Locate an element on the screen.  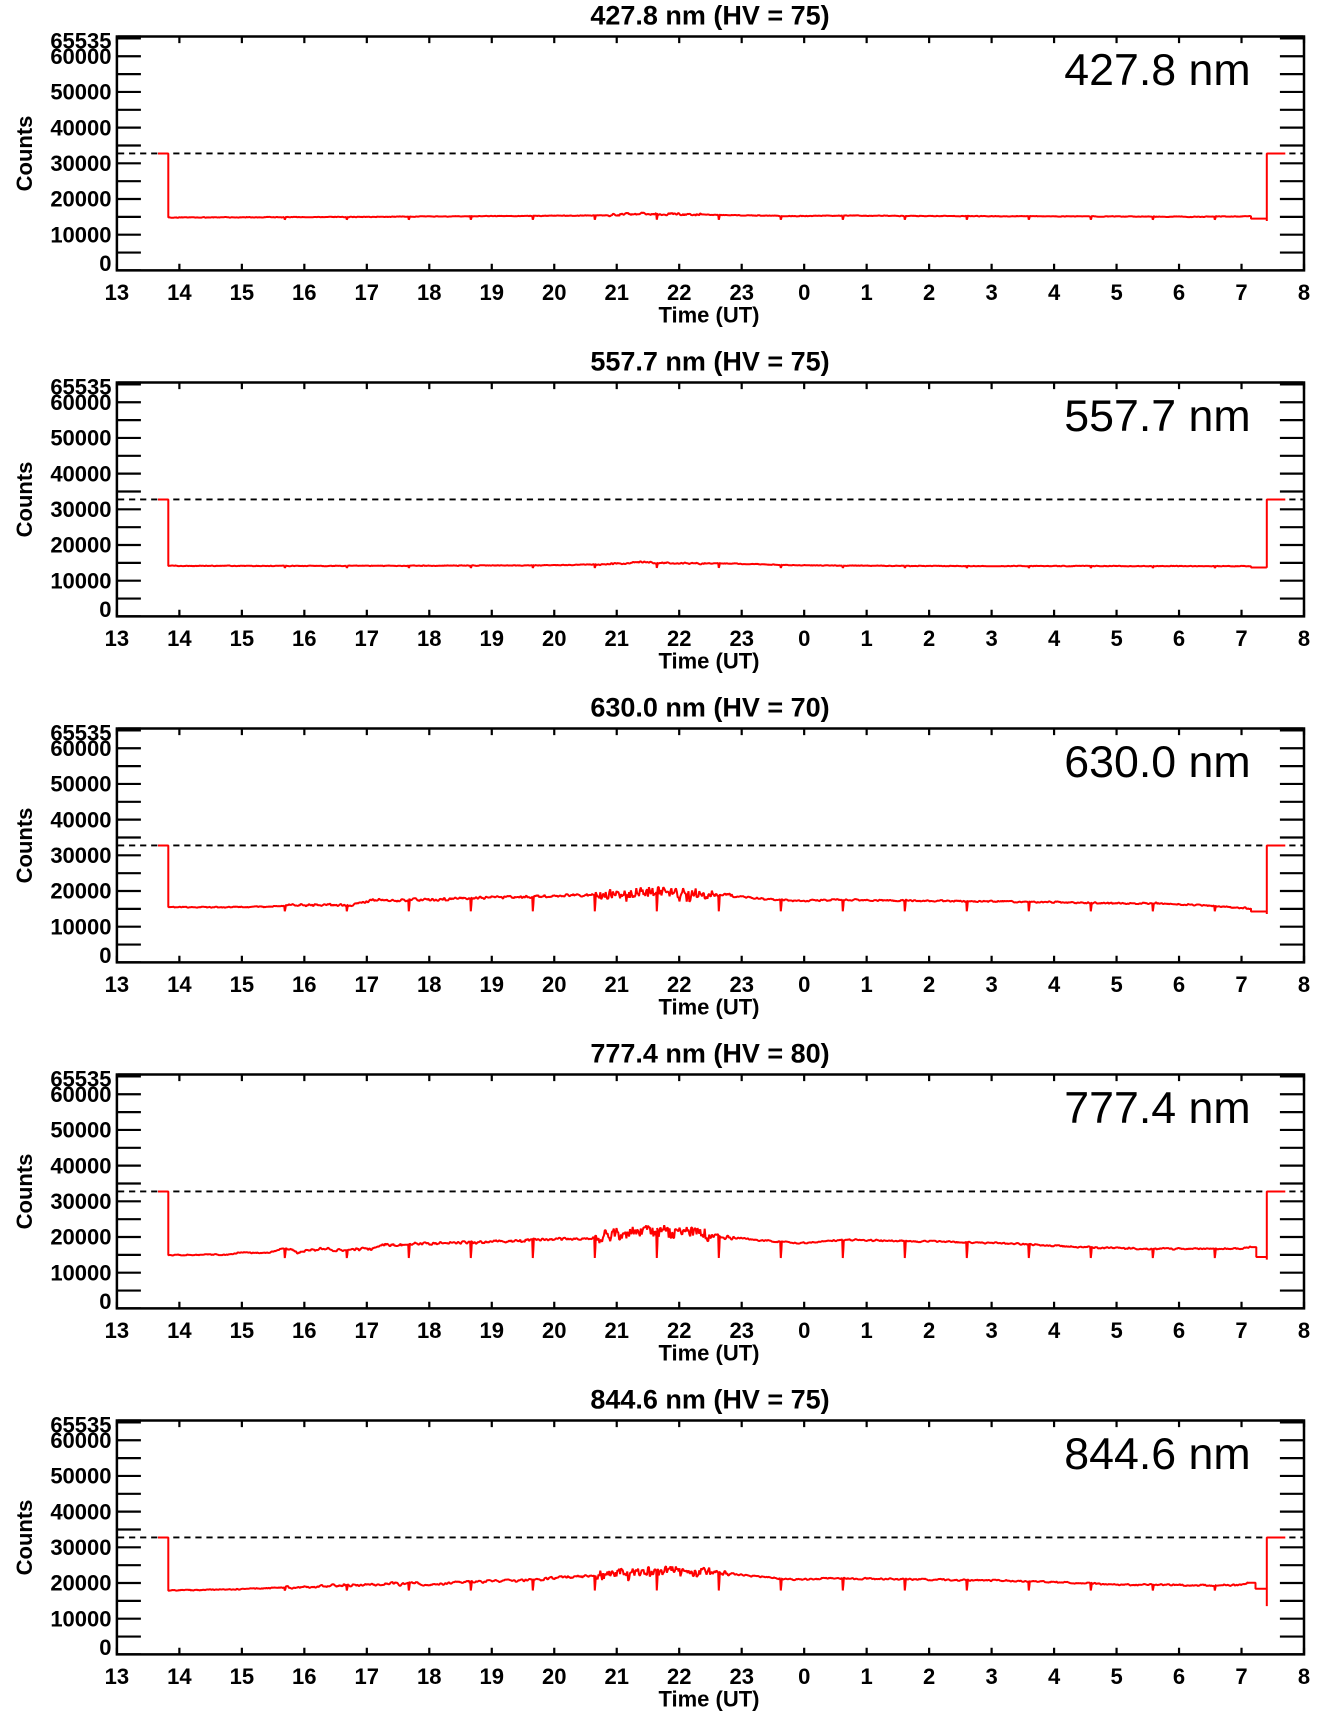
svg-text: 427.8 nm is located at coordinates (1157, 70).